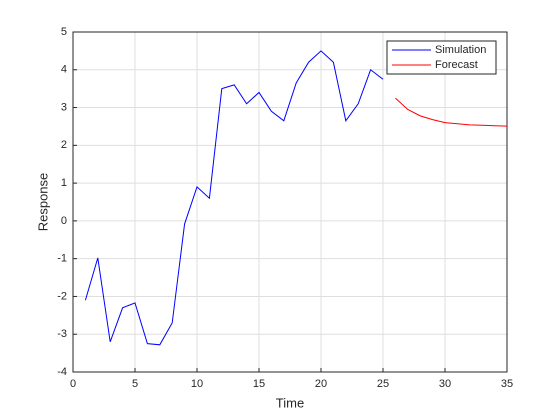 This screenshot has height=420, width=560. Describe the element at coordinates (259, 384) in the screenshot. I see `x-tick-label: 15` at that location.